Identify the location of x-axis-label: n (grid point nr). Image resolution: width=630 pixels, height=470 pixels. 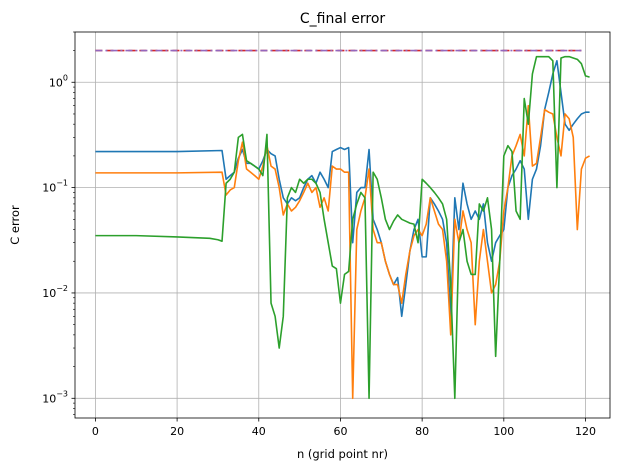
(342, 454).